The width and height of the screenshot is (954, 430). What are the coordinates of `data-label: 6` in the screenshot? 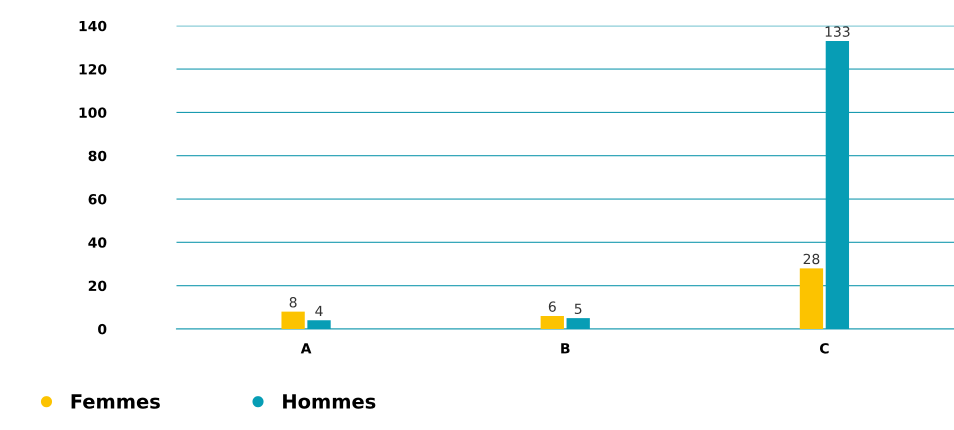 It's located at (552, 306).